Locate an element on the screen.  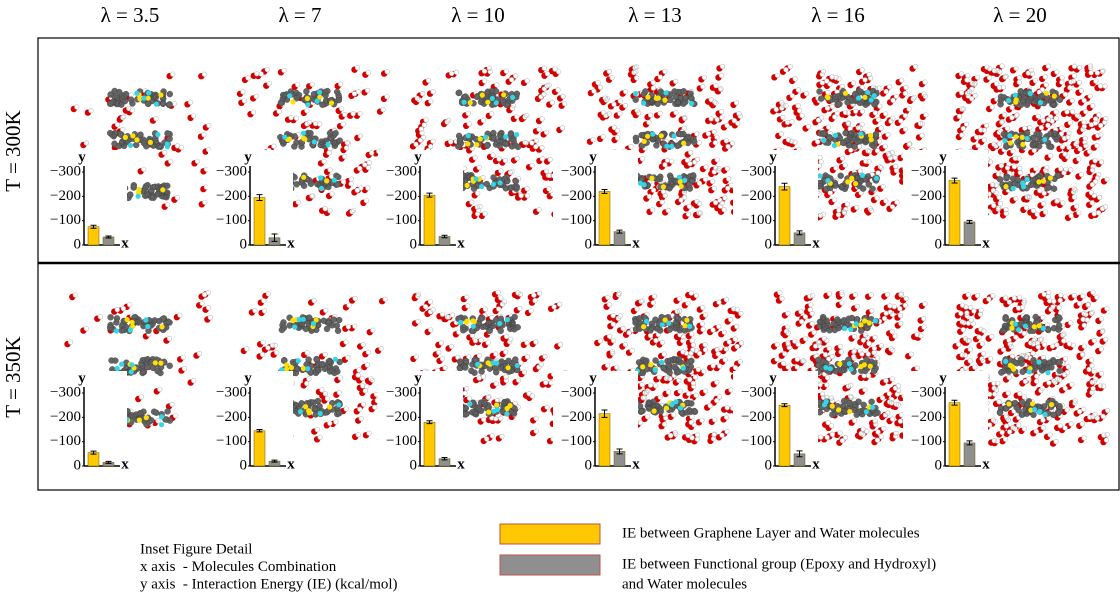
row-label: T = 350K is located at coordinates (13, 376).